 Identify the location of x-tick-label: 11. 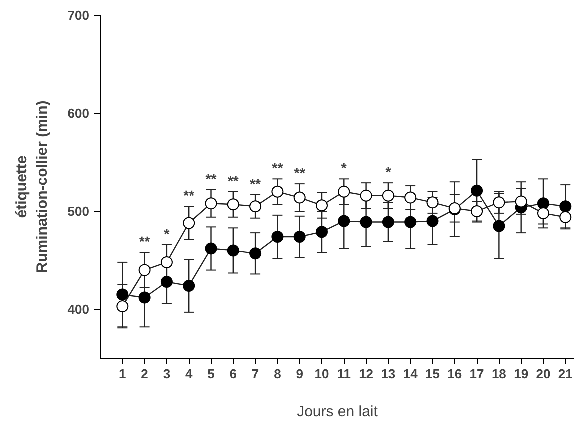
(344, 374).